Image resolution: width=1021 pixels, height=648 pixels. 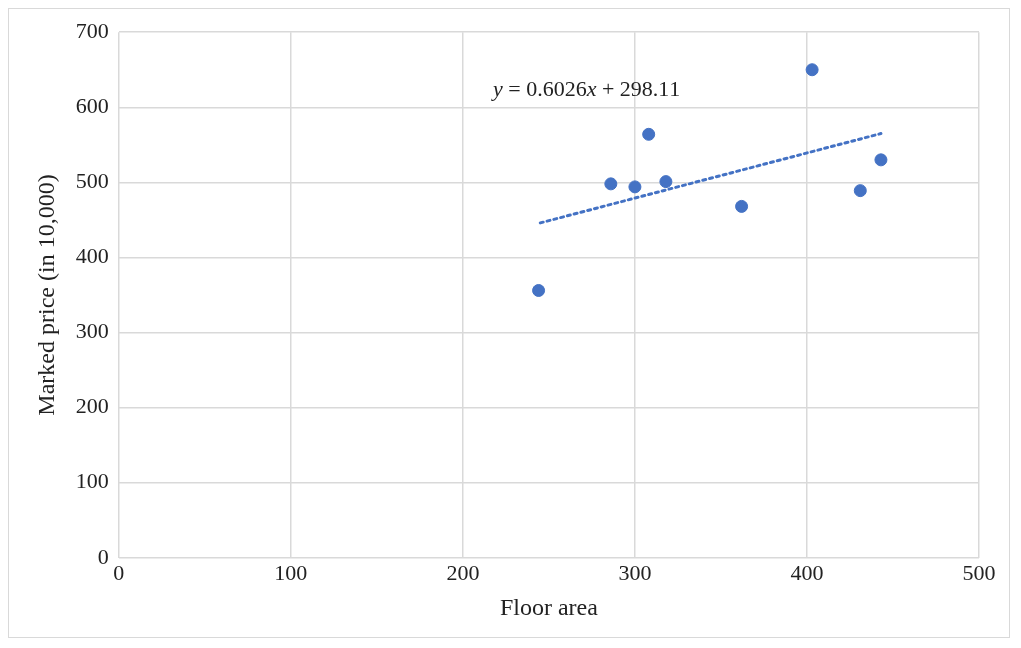 I want to click on x-tick-label: 400, so click(x=807, y=572).